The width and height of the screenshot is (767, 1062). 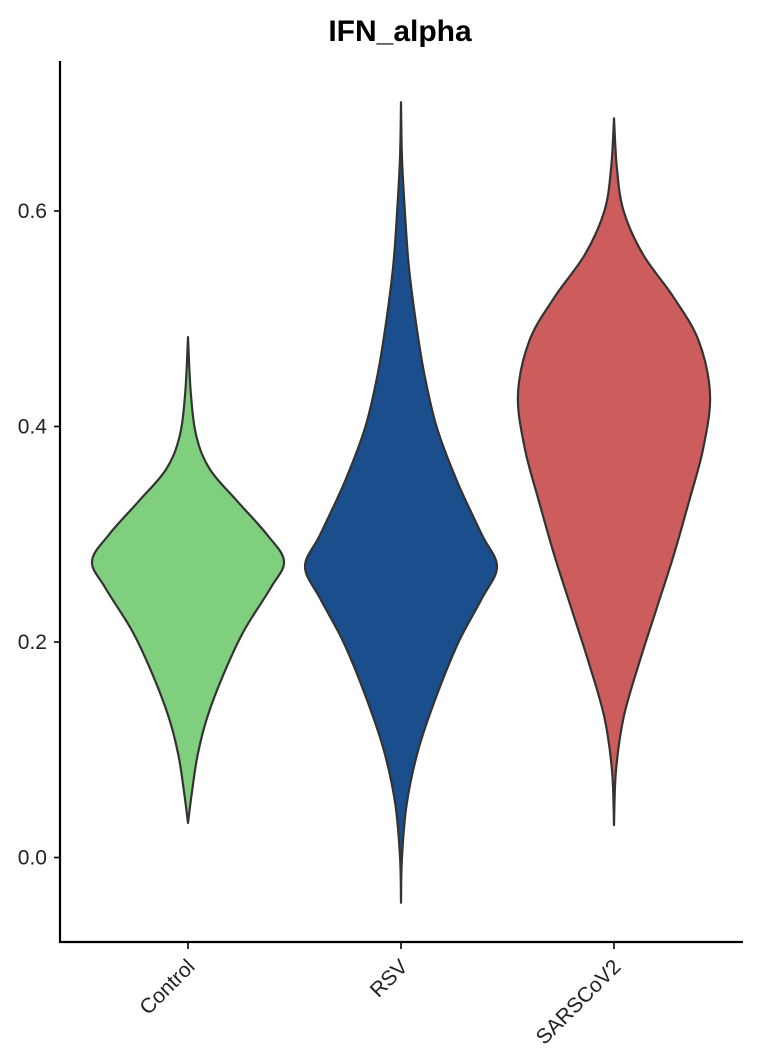 What do you see at coordinates (400, 31) in the screenshot?
I see `chart-title: IFN_alpha` at bounding box center [400, 31].